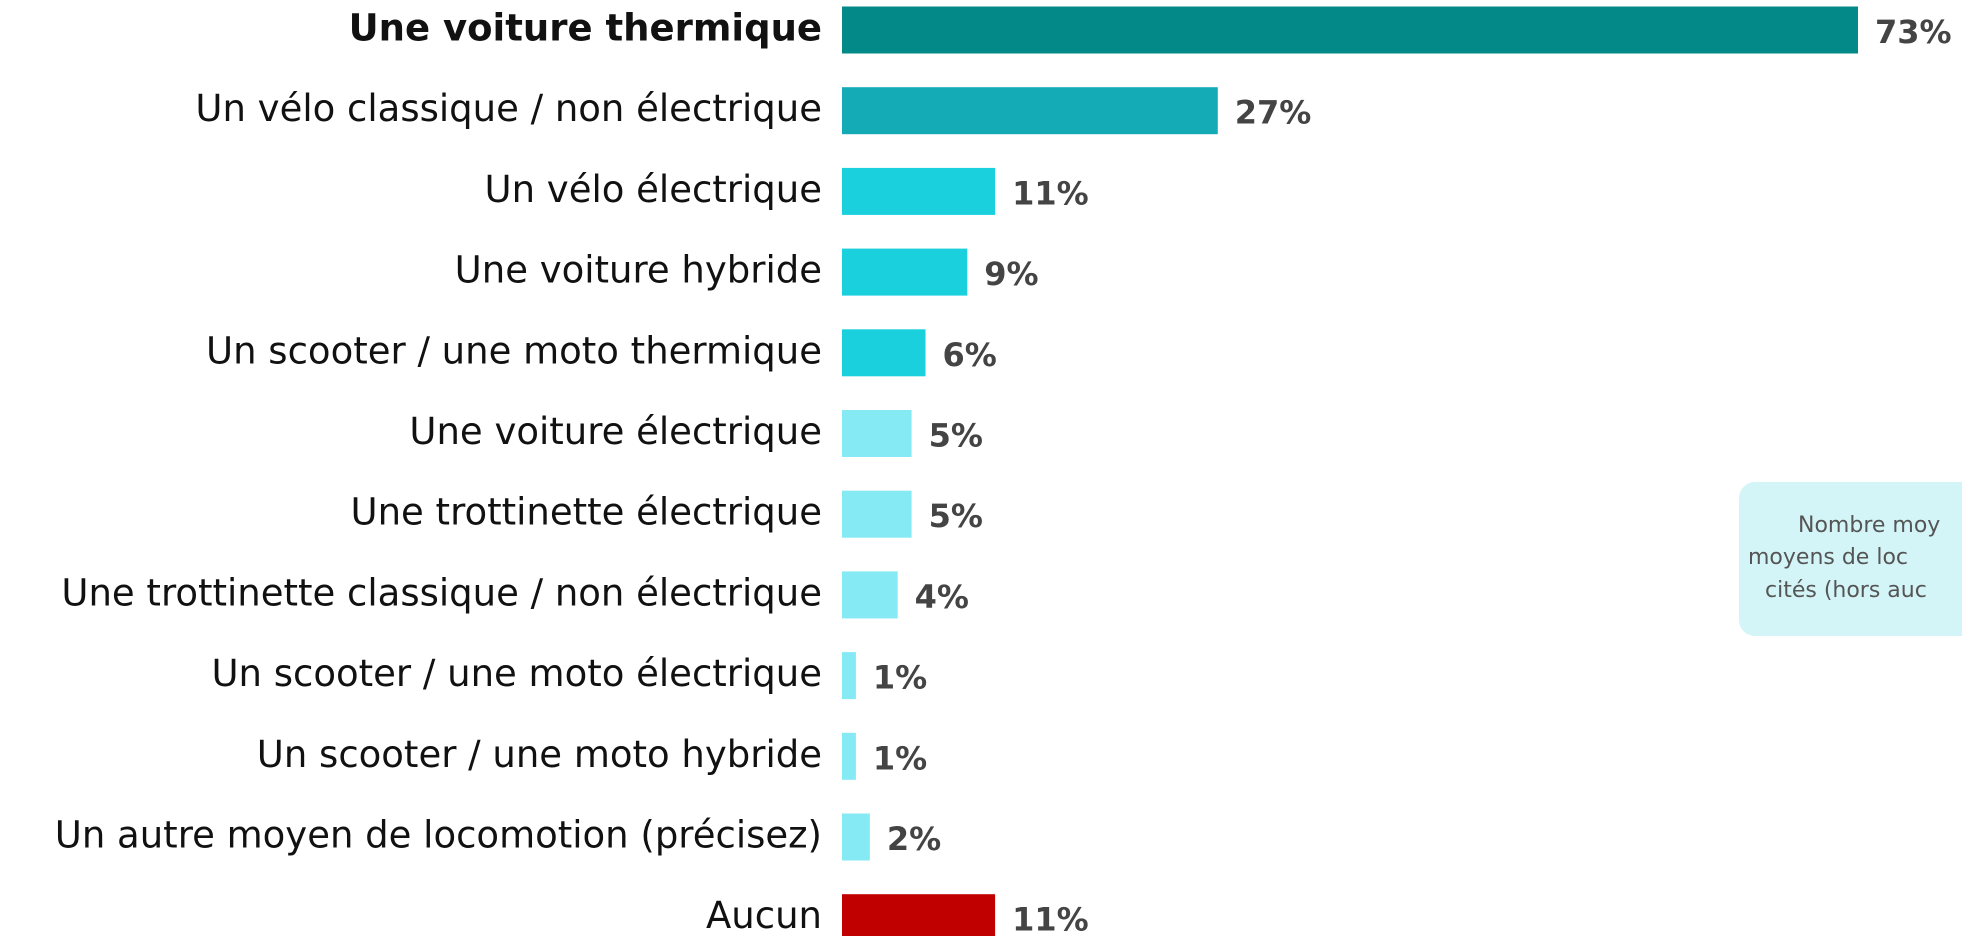  Describe the element at coordinates (1869, 525) in the screenshot. I see `annotation: Nombre moy` at that location.